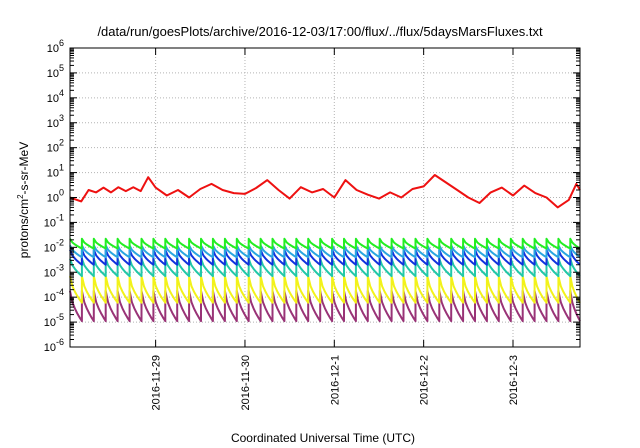 This screenshot has height=448, width=640. I want to click on y-tick-label: 10⁵, so click(55, 71).